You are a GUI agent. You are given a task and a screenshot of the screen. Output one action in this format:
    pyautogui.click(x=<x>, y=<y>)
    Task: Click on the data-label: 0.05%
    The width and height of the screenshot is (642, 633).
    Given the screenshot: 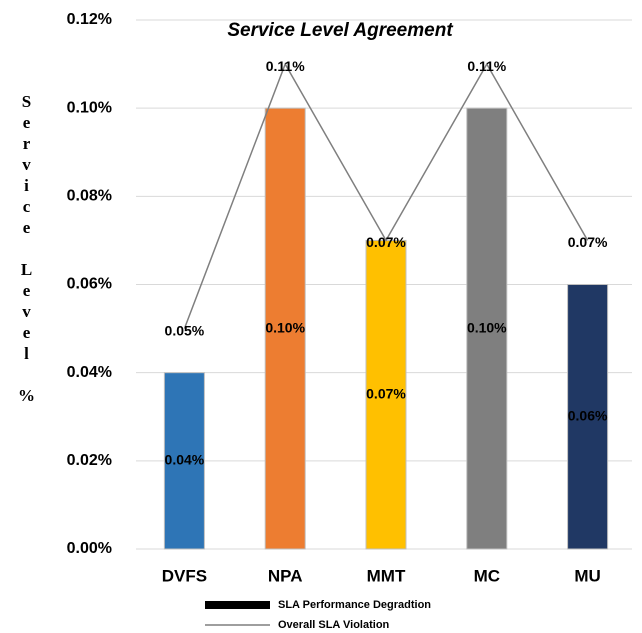 What is the action you would take?
    pyautogui.click(x=185, y=330)
    